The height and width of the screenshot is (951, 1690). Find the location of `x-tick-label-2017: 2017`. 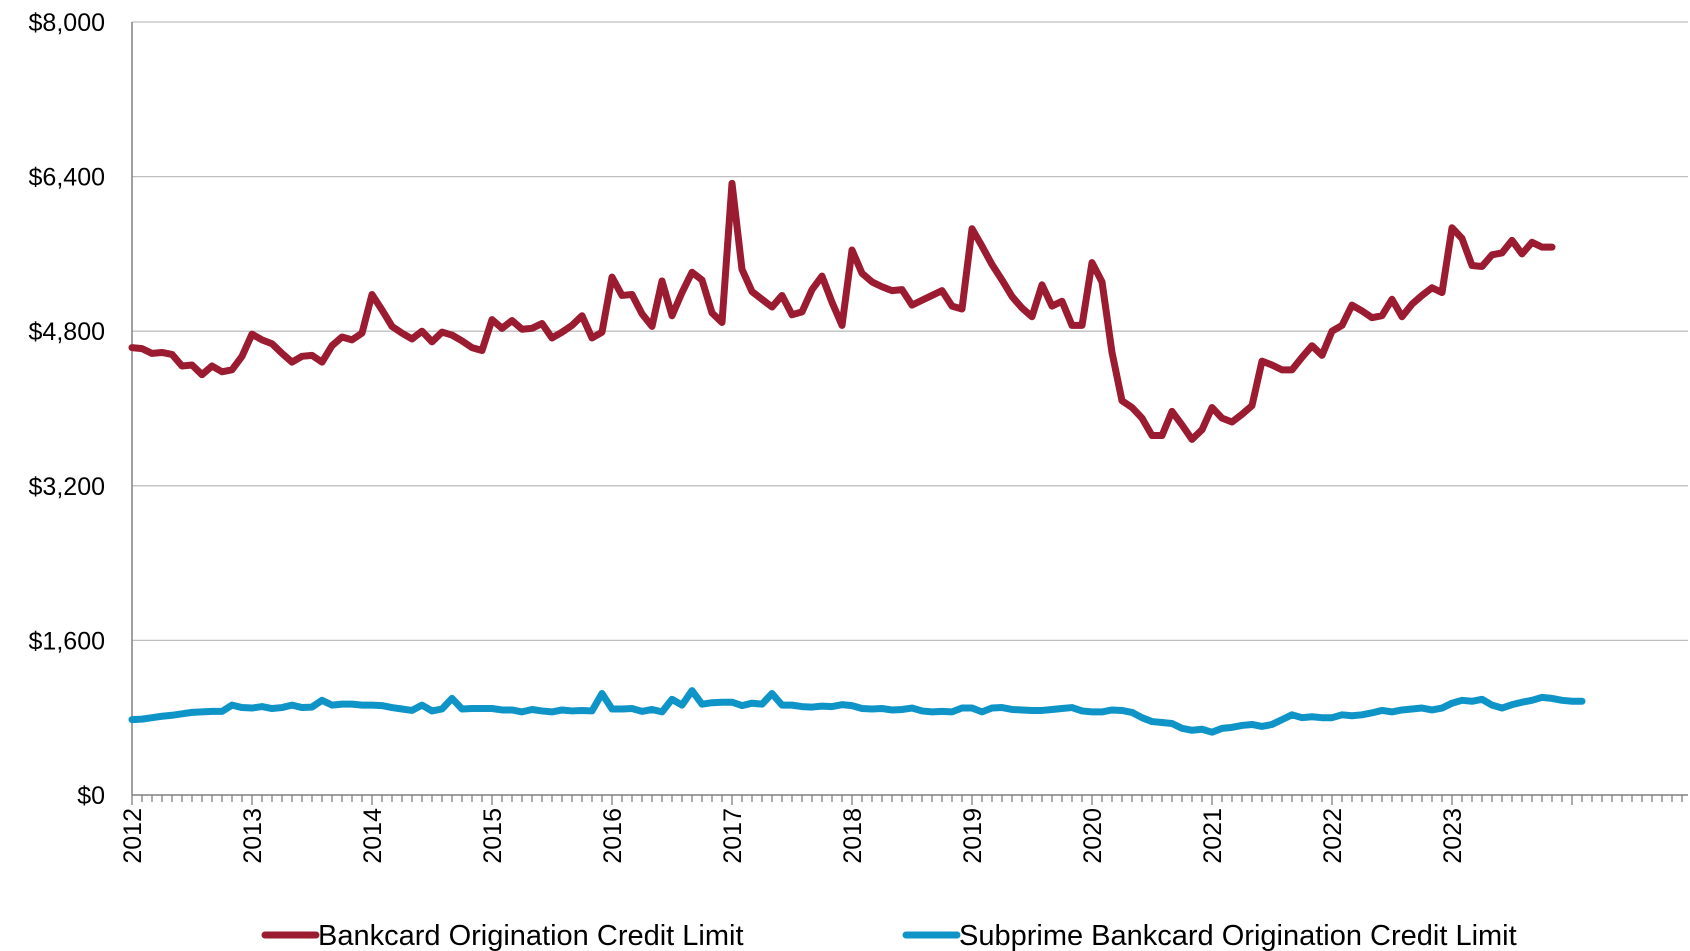

x-tick-label-2017: 2017 is located at coordinates (733, 836).